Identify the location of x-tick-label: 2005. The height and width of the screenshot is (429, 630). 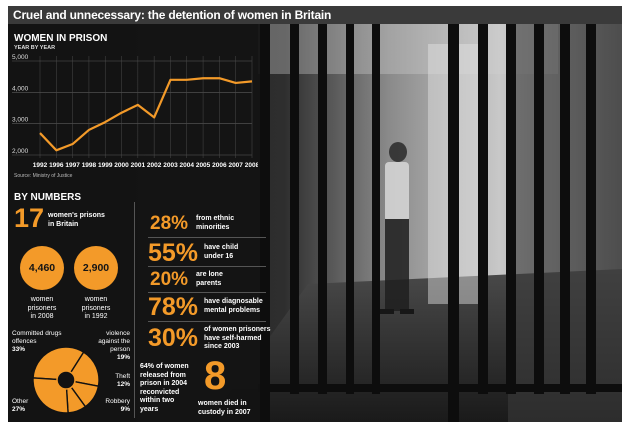
(203, 165).